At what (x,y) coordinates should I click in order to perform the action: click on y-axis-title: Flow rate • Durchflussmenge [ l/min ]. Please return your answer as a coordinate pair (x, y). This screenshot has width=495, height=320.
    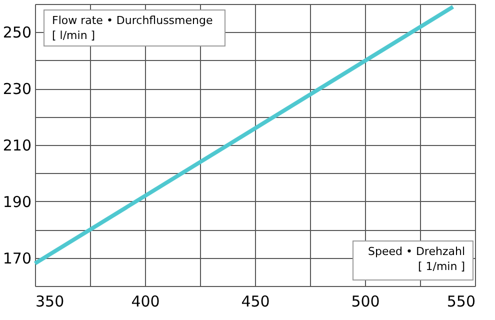
    Looking at the image, I should click on (132, 28).